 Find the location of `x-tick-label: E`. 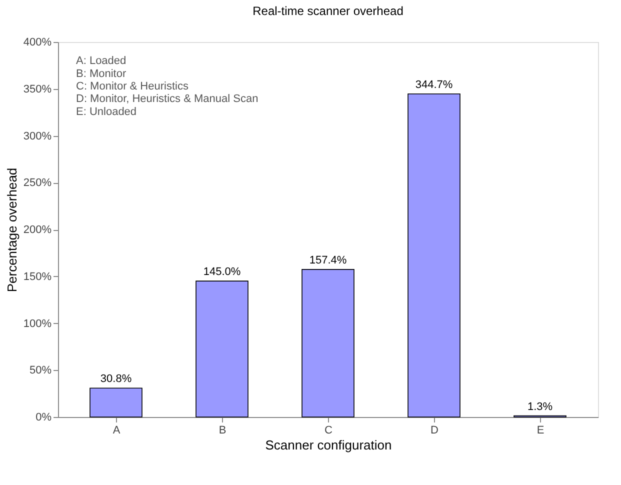

x-tick-label: E is located at coordinates (540, 430).